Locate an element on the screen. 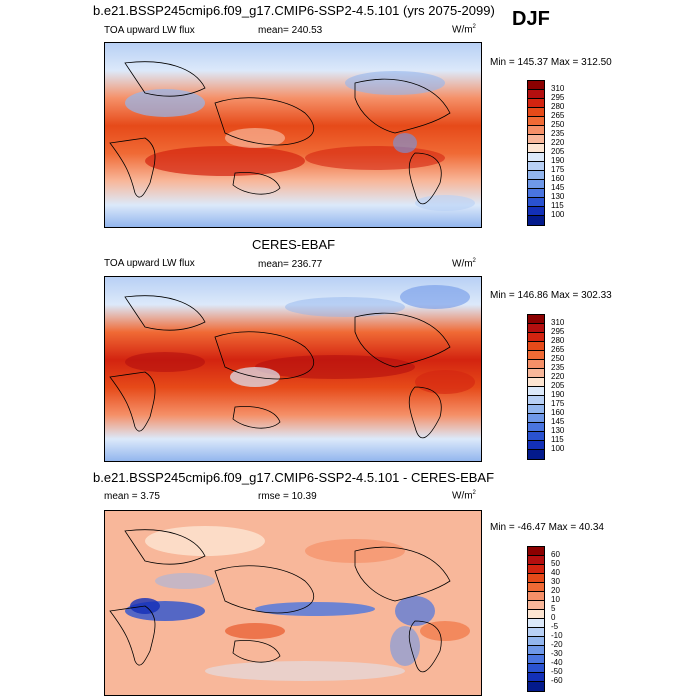  colorbar-tick-label: -20 is located at coordinates (557, 644).